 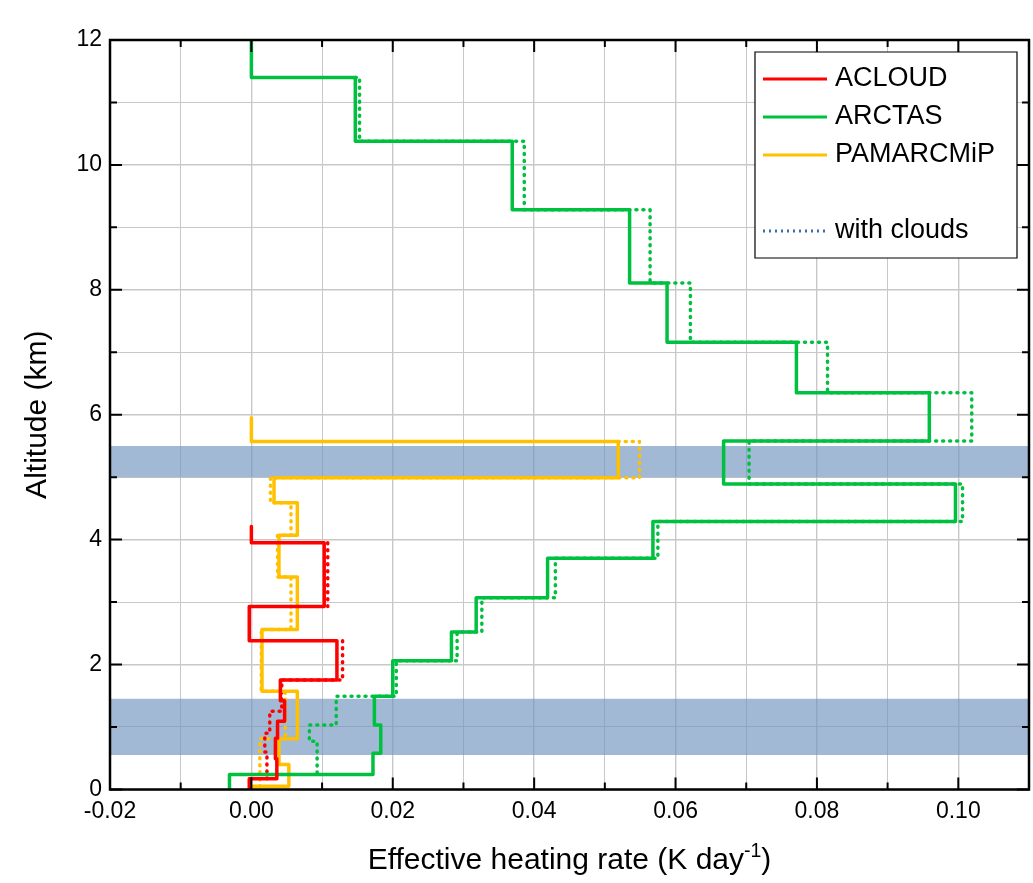 I want to click on legend-label: ACLOUD, so click(x=891, y=77).